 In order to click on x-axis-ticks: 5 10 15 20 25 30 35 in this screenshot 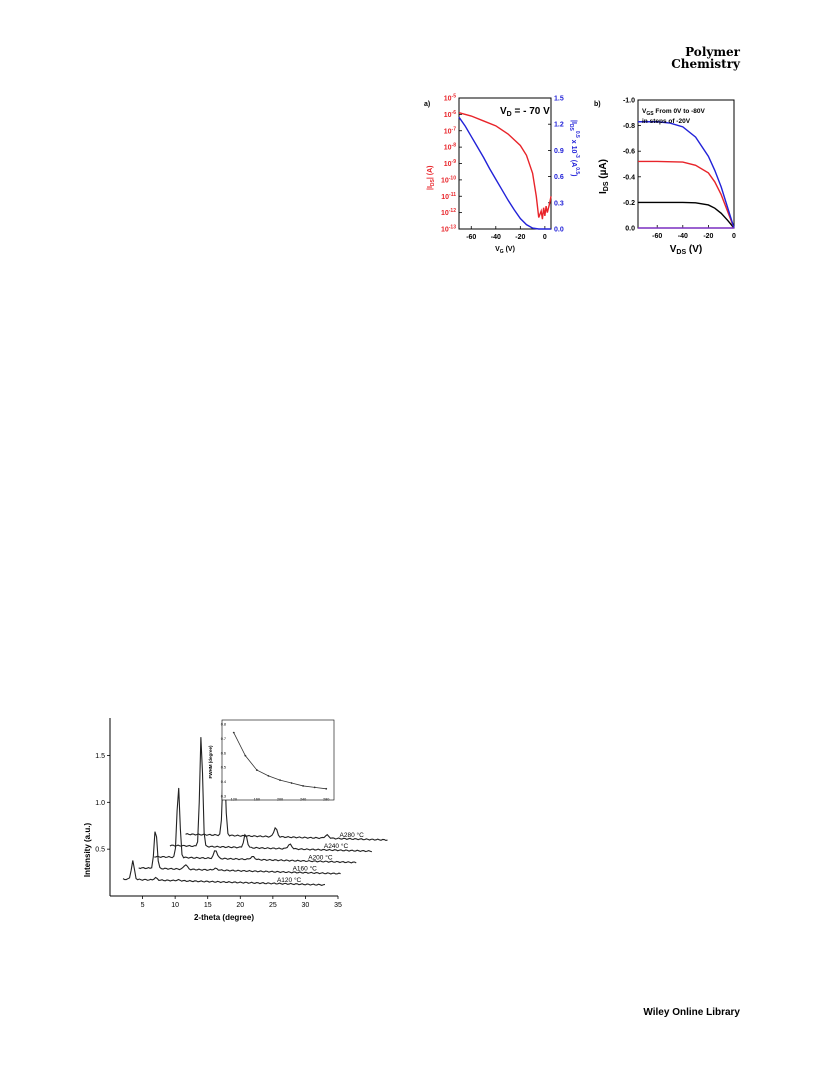, I will do `click(241, 902)`.